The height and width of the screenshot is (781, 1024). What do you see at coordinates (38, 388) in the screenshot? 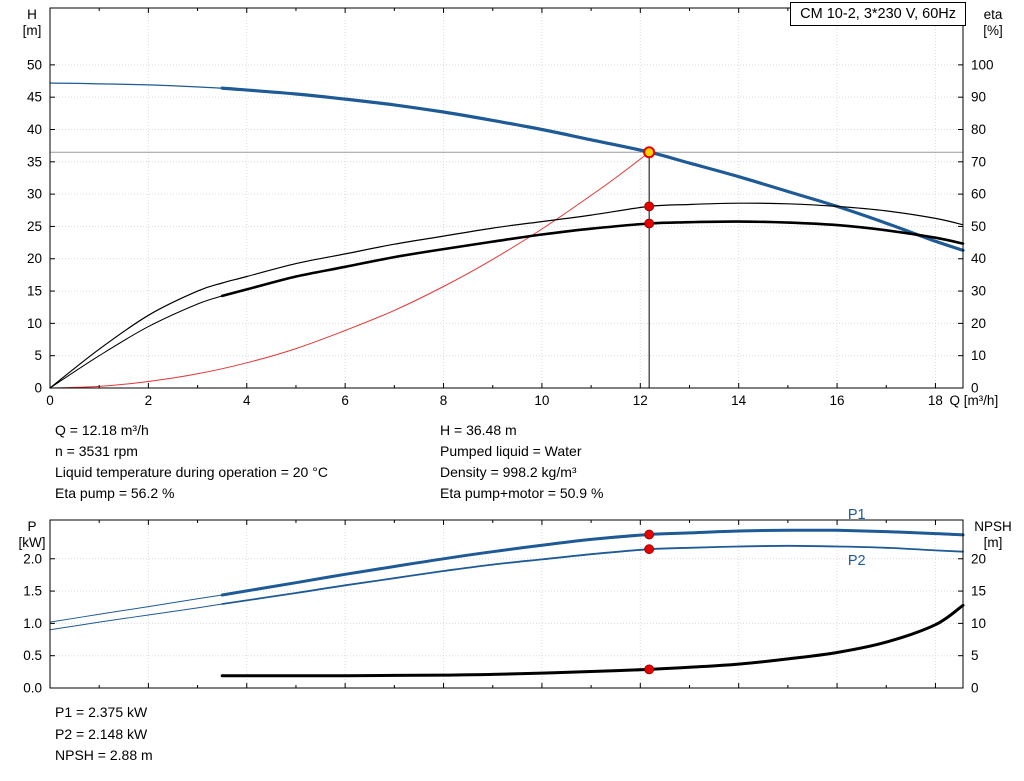
I see `y-left-tick-label: 0` at bounding box center [38, 388].